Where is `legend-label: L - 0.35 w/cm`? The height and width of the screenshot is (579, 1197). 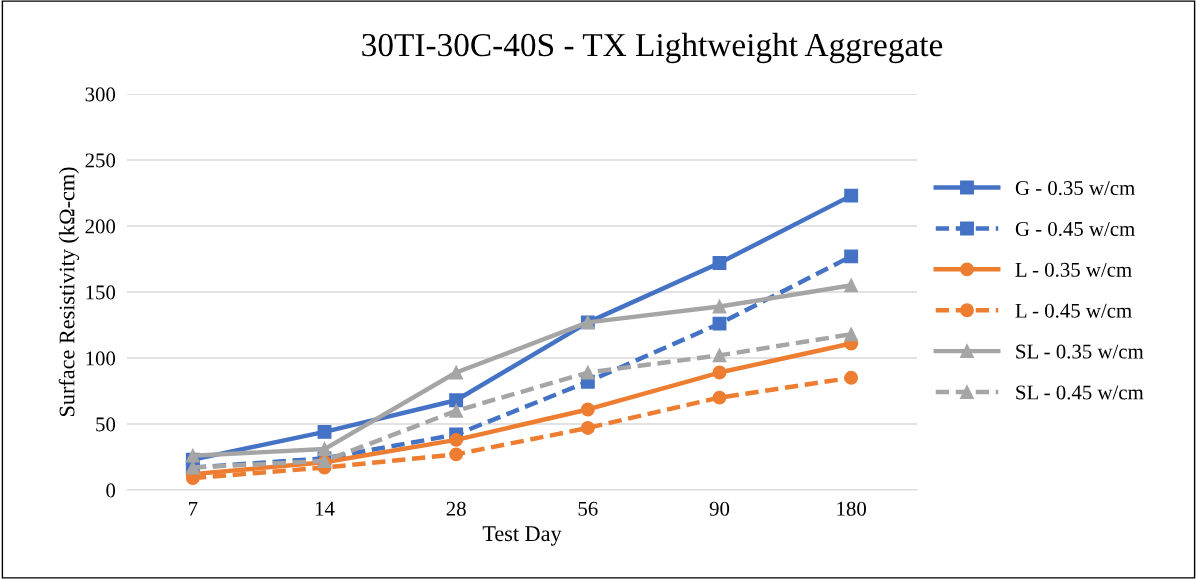 legend-label: L - 0.35 w/cm is located at coordinates (1073, 269).